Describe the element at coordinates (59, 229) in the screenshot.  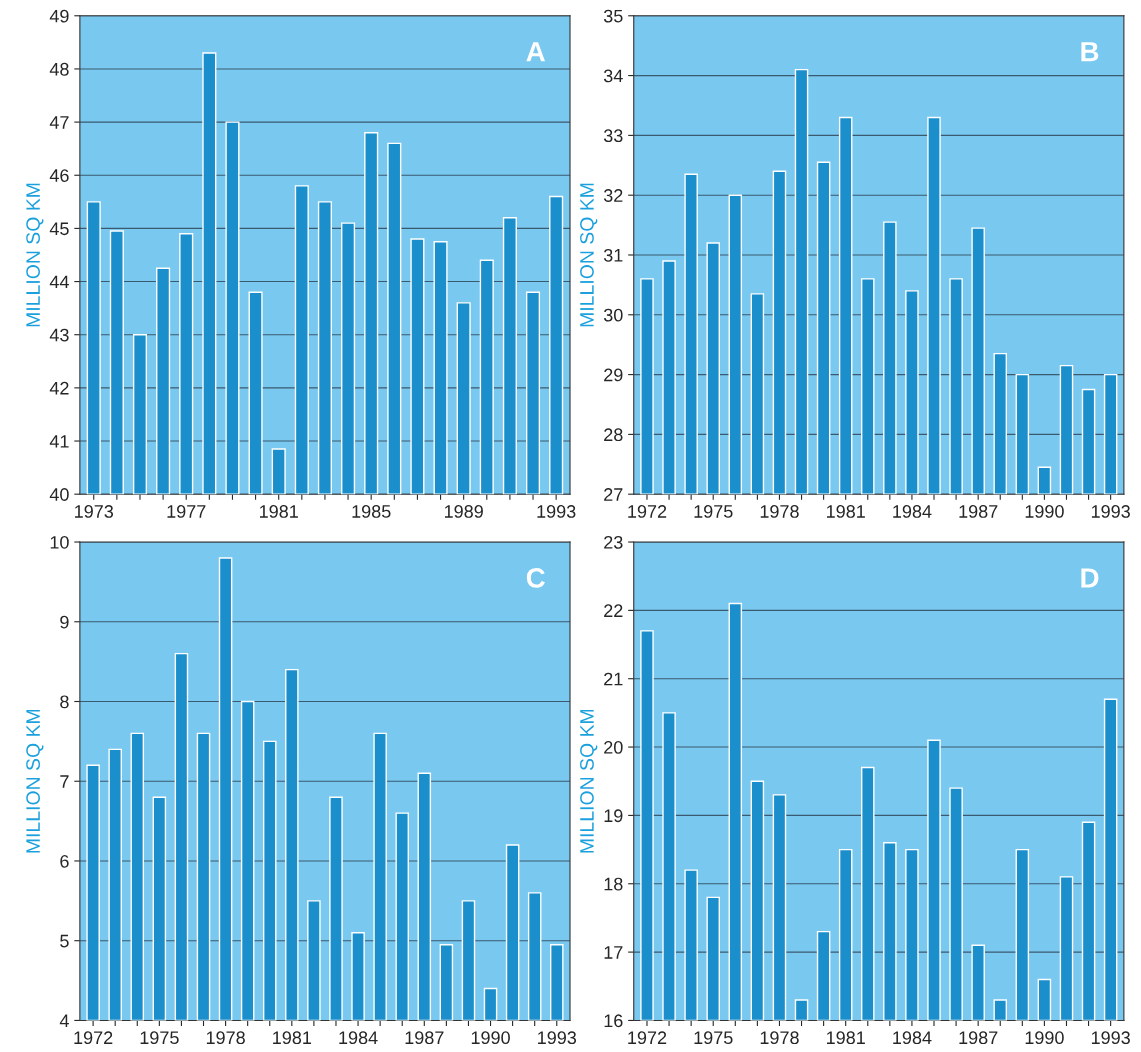
I see `y-tick-label: 45` at that location.